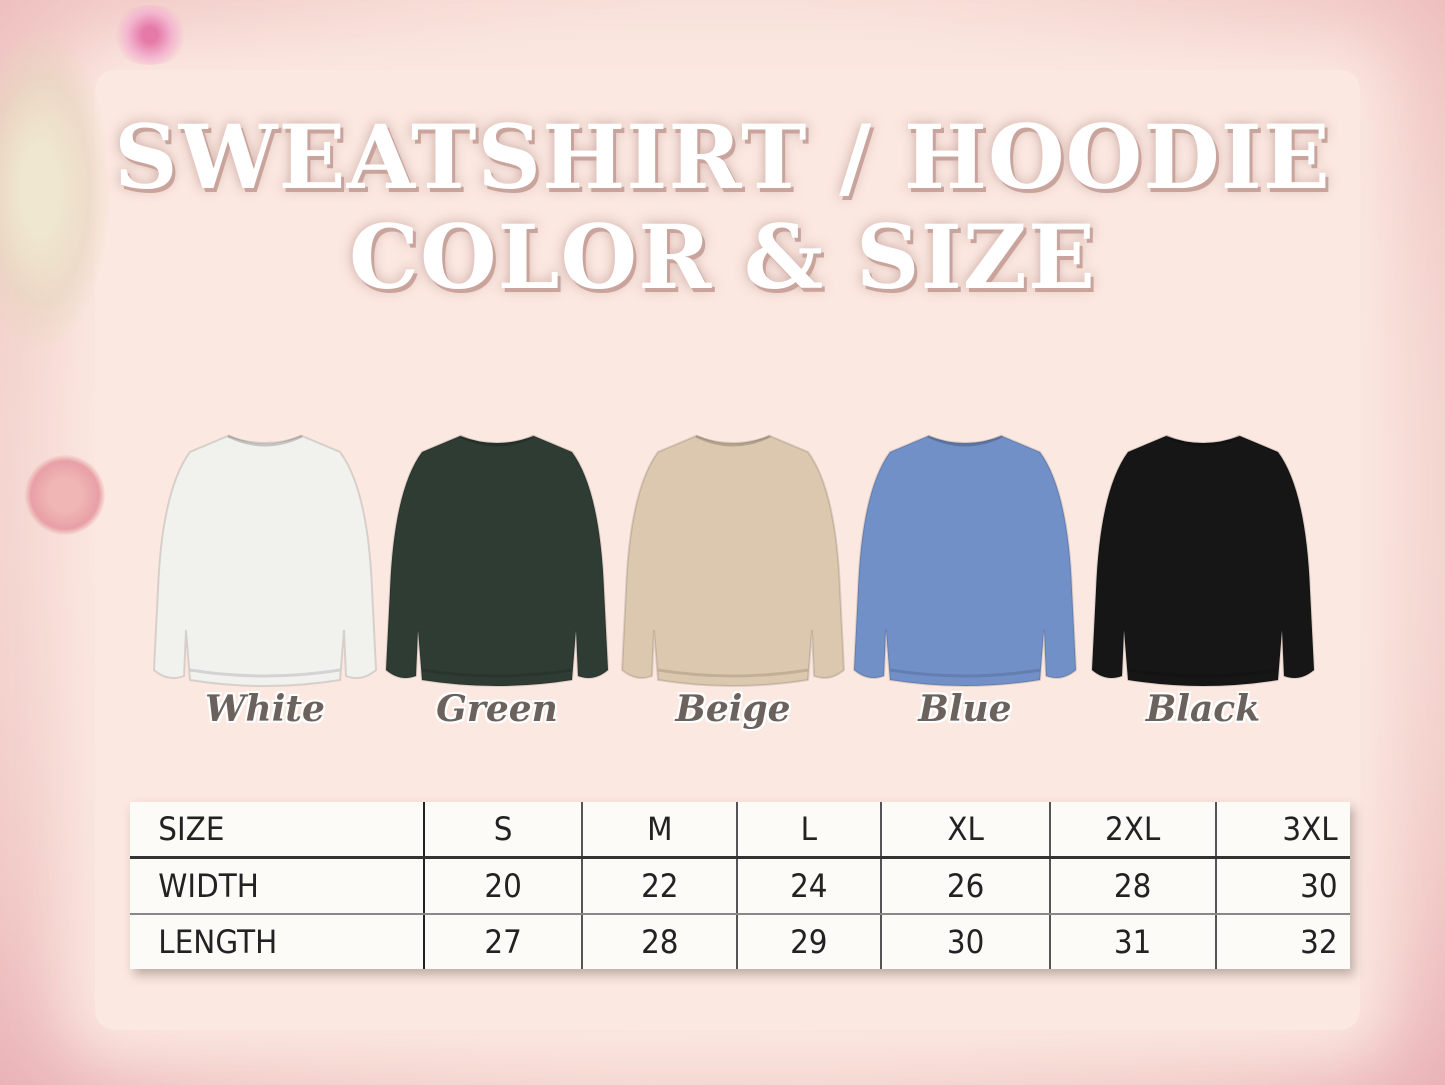  I want to click on table-row: LENGTH 27 28 29 30 31 32, so click(740, 941).